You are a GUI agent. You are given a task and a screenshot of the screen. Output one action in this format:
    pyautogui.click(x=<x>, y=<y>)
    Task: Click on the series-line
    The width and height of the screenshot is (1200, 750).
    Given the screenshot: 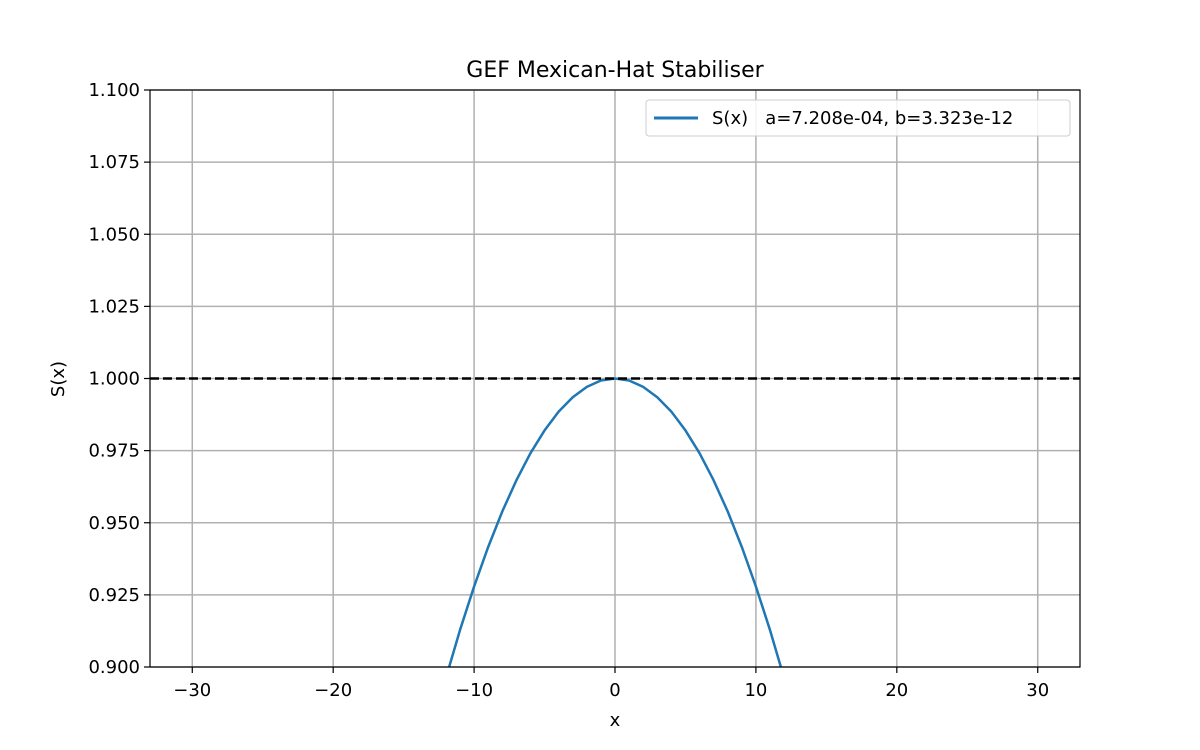 What is the action you would take?
    pyautogui.click(x=615, y=522)
    